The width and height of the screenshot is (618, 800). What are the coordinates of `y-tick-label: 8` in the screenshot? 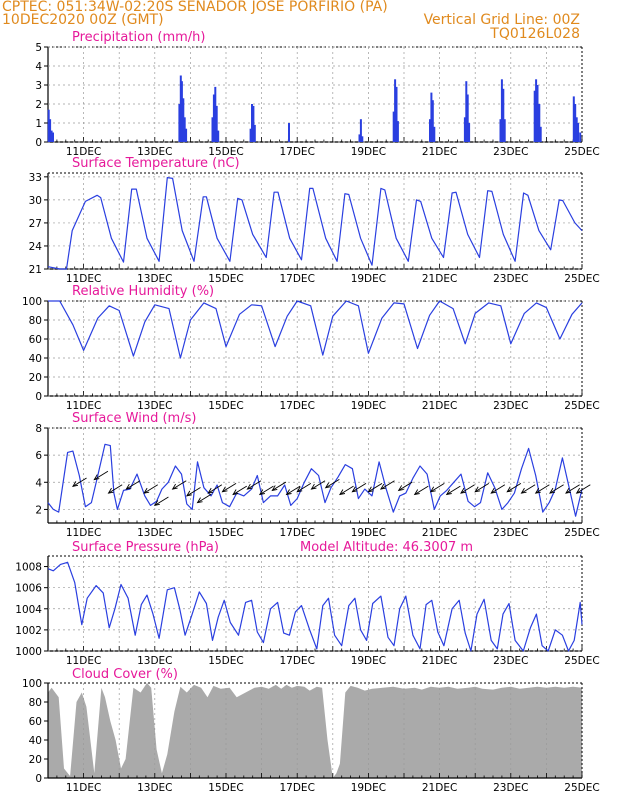 It's located at (38, 429).